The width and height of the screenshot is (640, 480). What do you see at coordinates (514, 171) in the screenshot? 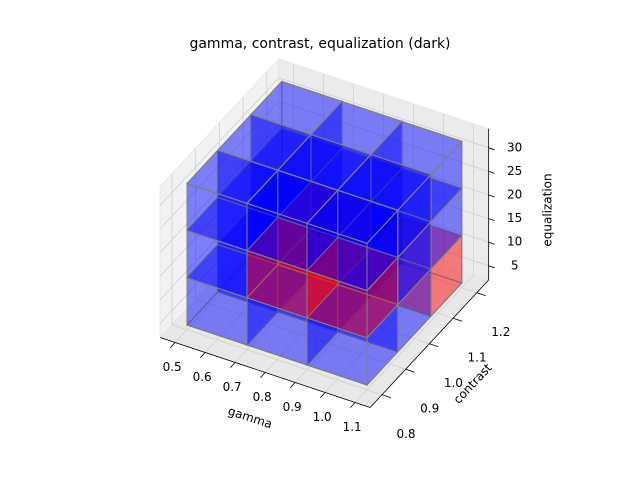
I see `z-tick-label: 25` at bounding box center [514, 171].